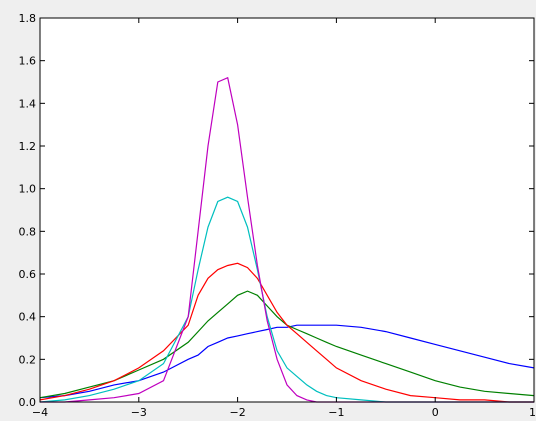 The image size is (536, 421). Describe the element at coordinates (28, 274) in the screenshot. I see `y-tick-label: 0.6` at that location.